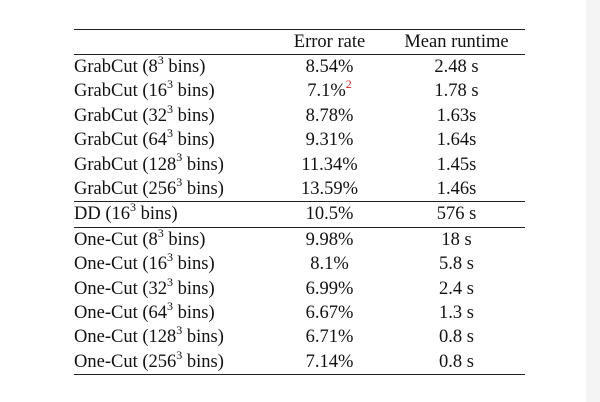 The height and width of the screenshot is (402, 600). I want to click on error-rate-value: 6.71%, so click(329, 337).